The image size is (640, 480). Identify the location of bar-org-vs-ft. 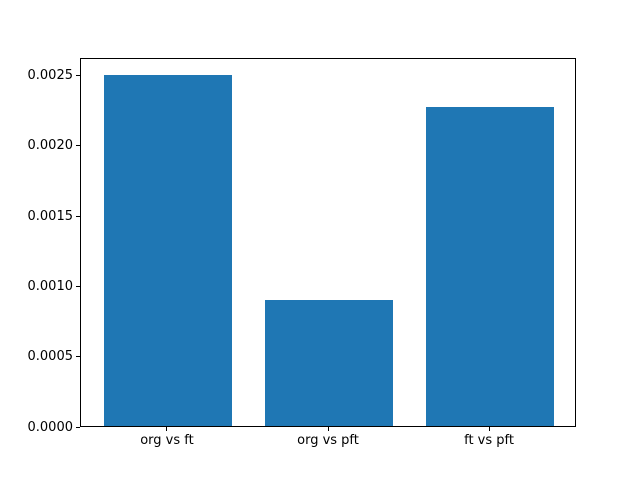
(168, 250).